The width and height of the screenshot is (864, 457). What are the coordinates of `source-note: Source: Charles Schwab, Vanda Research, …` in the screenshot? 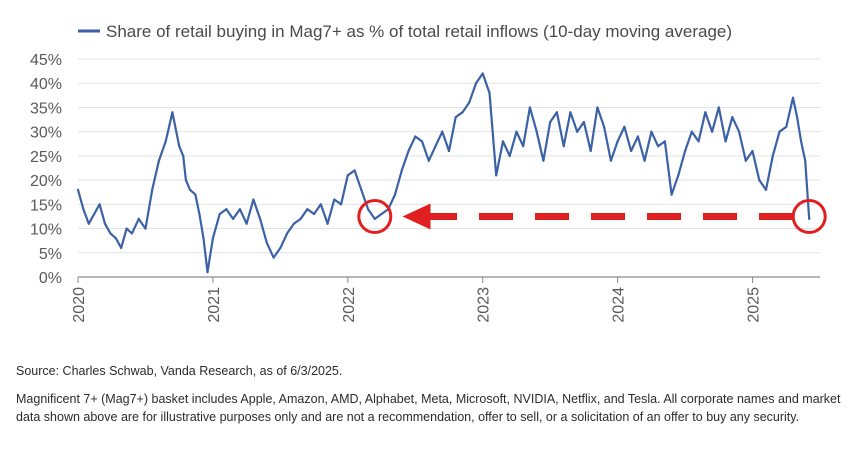 It's located at (179, 371).